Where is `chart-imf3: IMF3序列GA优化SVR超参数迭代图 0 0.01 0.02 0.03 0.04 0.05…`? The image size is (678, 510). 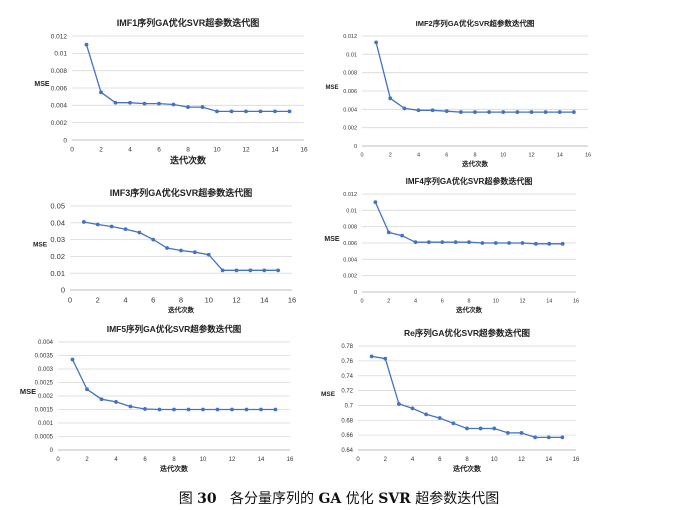
chart-imf3: IMF3序列GA优化SVR超参数迭代图 0 0.01 0.02 0.03 0.04 0.05… is located at coordinates (167, 250).